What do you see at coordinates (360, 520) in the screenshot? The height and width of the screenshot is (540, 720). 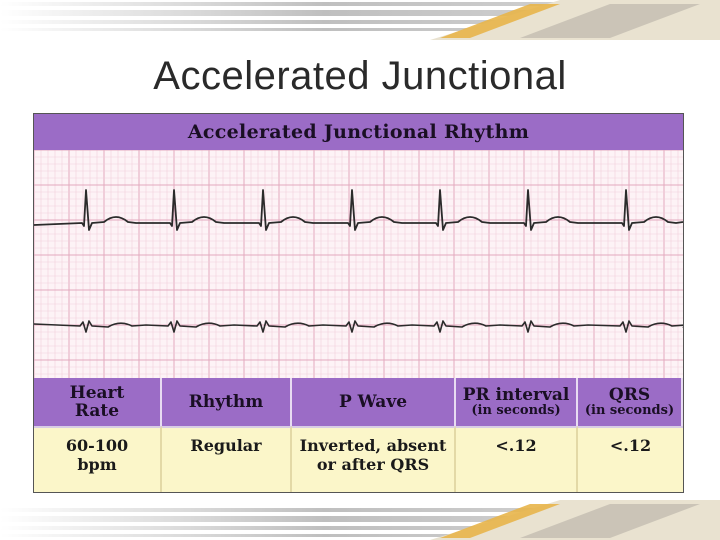 I see `bottom-decorative-band` at bounding box center [360, 520].